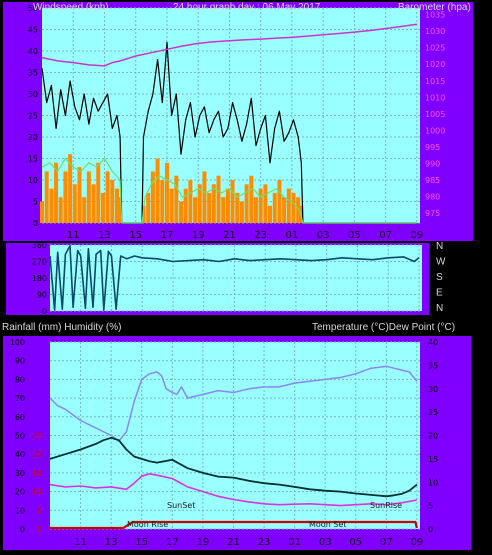 This screenshot has width=492, height=555. Describe the element at coordinates (44, 311) in the screenshot. I see `direction-tick: 0` at that location.